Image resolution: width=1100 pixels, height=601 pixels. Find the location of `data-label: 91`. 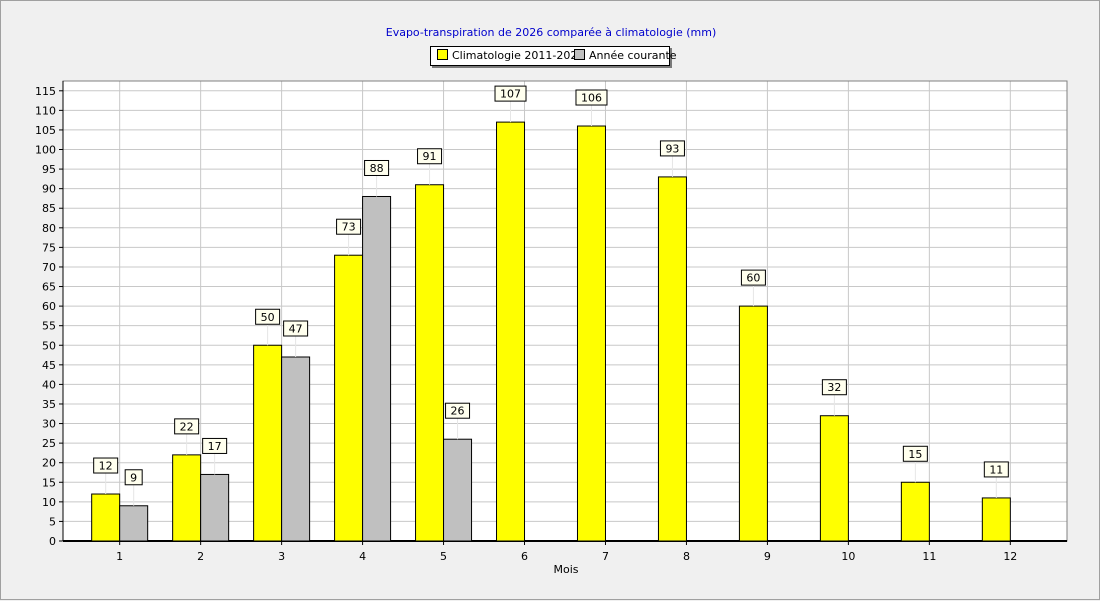

data-label: 91 is located at coordinates (430, 156).